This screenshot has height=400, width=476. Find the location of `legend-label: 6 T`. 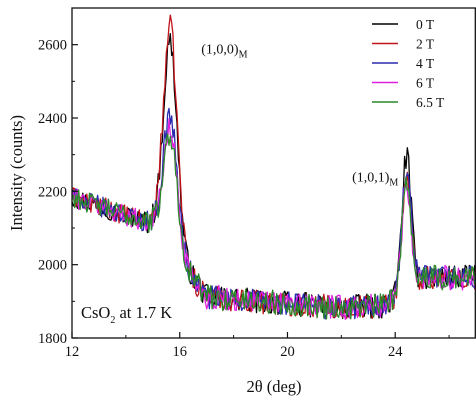

legend-label: 6 T is located at coordinates (425, 83).